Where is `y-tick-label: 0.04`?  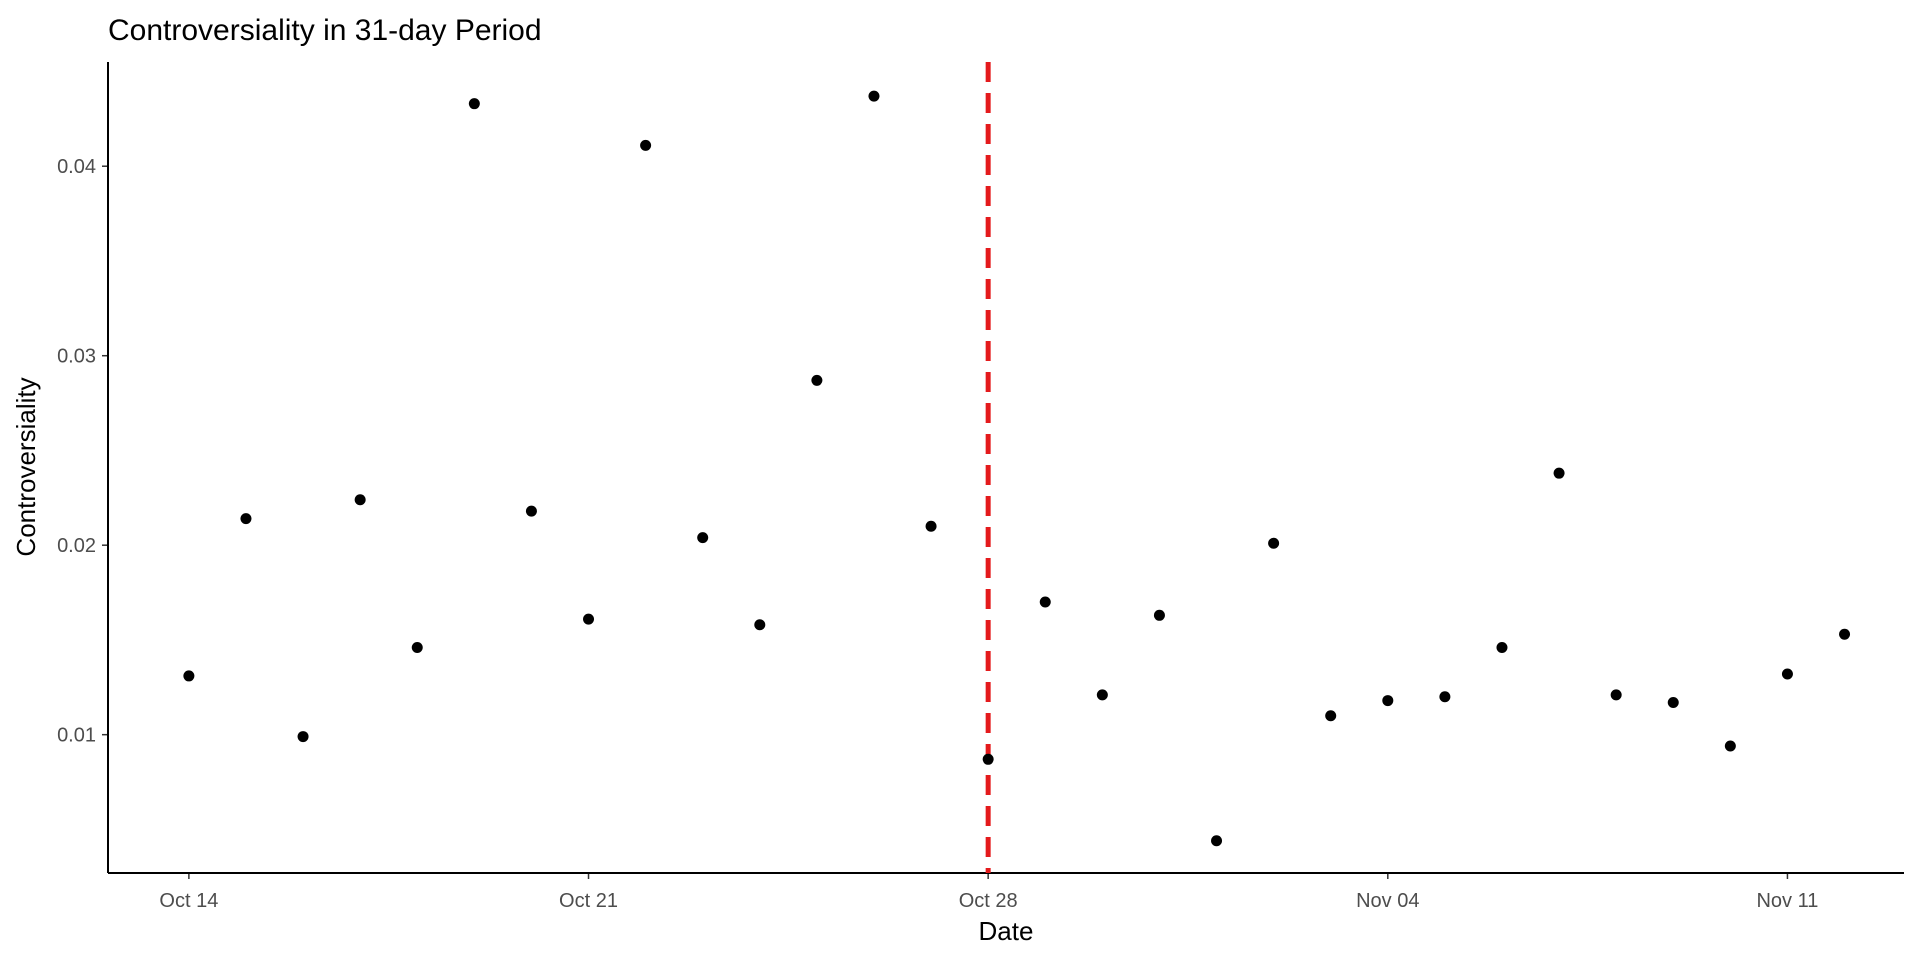 y-tick-label: 0.04 is located at coordinates (76, 167).